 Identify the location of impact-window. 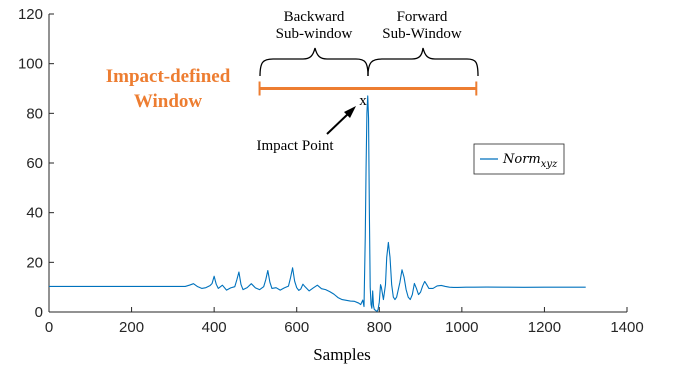
(368, 88).